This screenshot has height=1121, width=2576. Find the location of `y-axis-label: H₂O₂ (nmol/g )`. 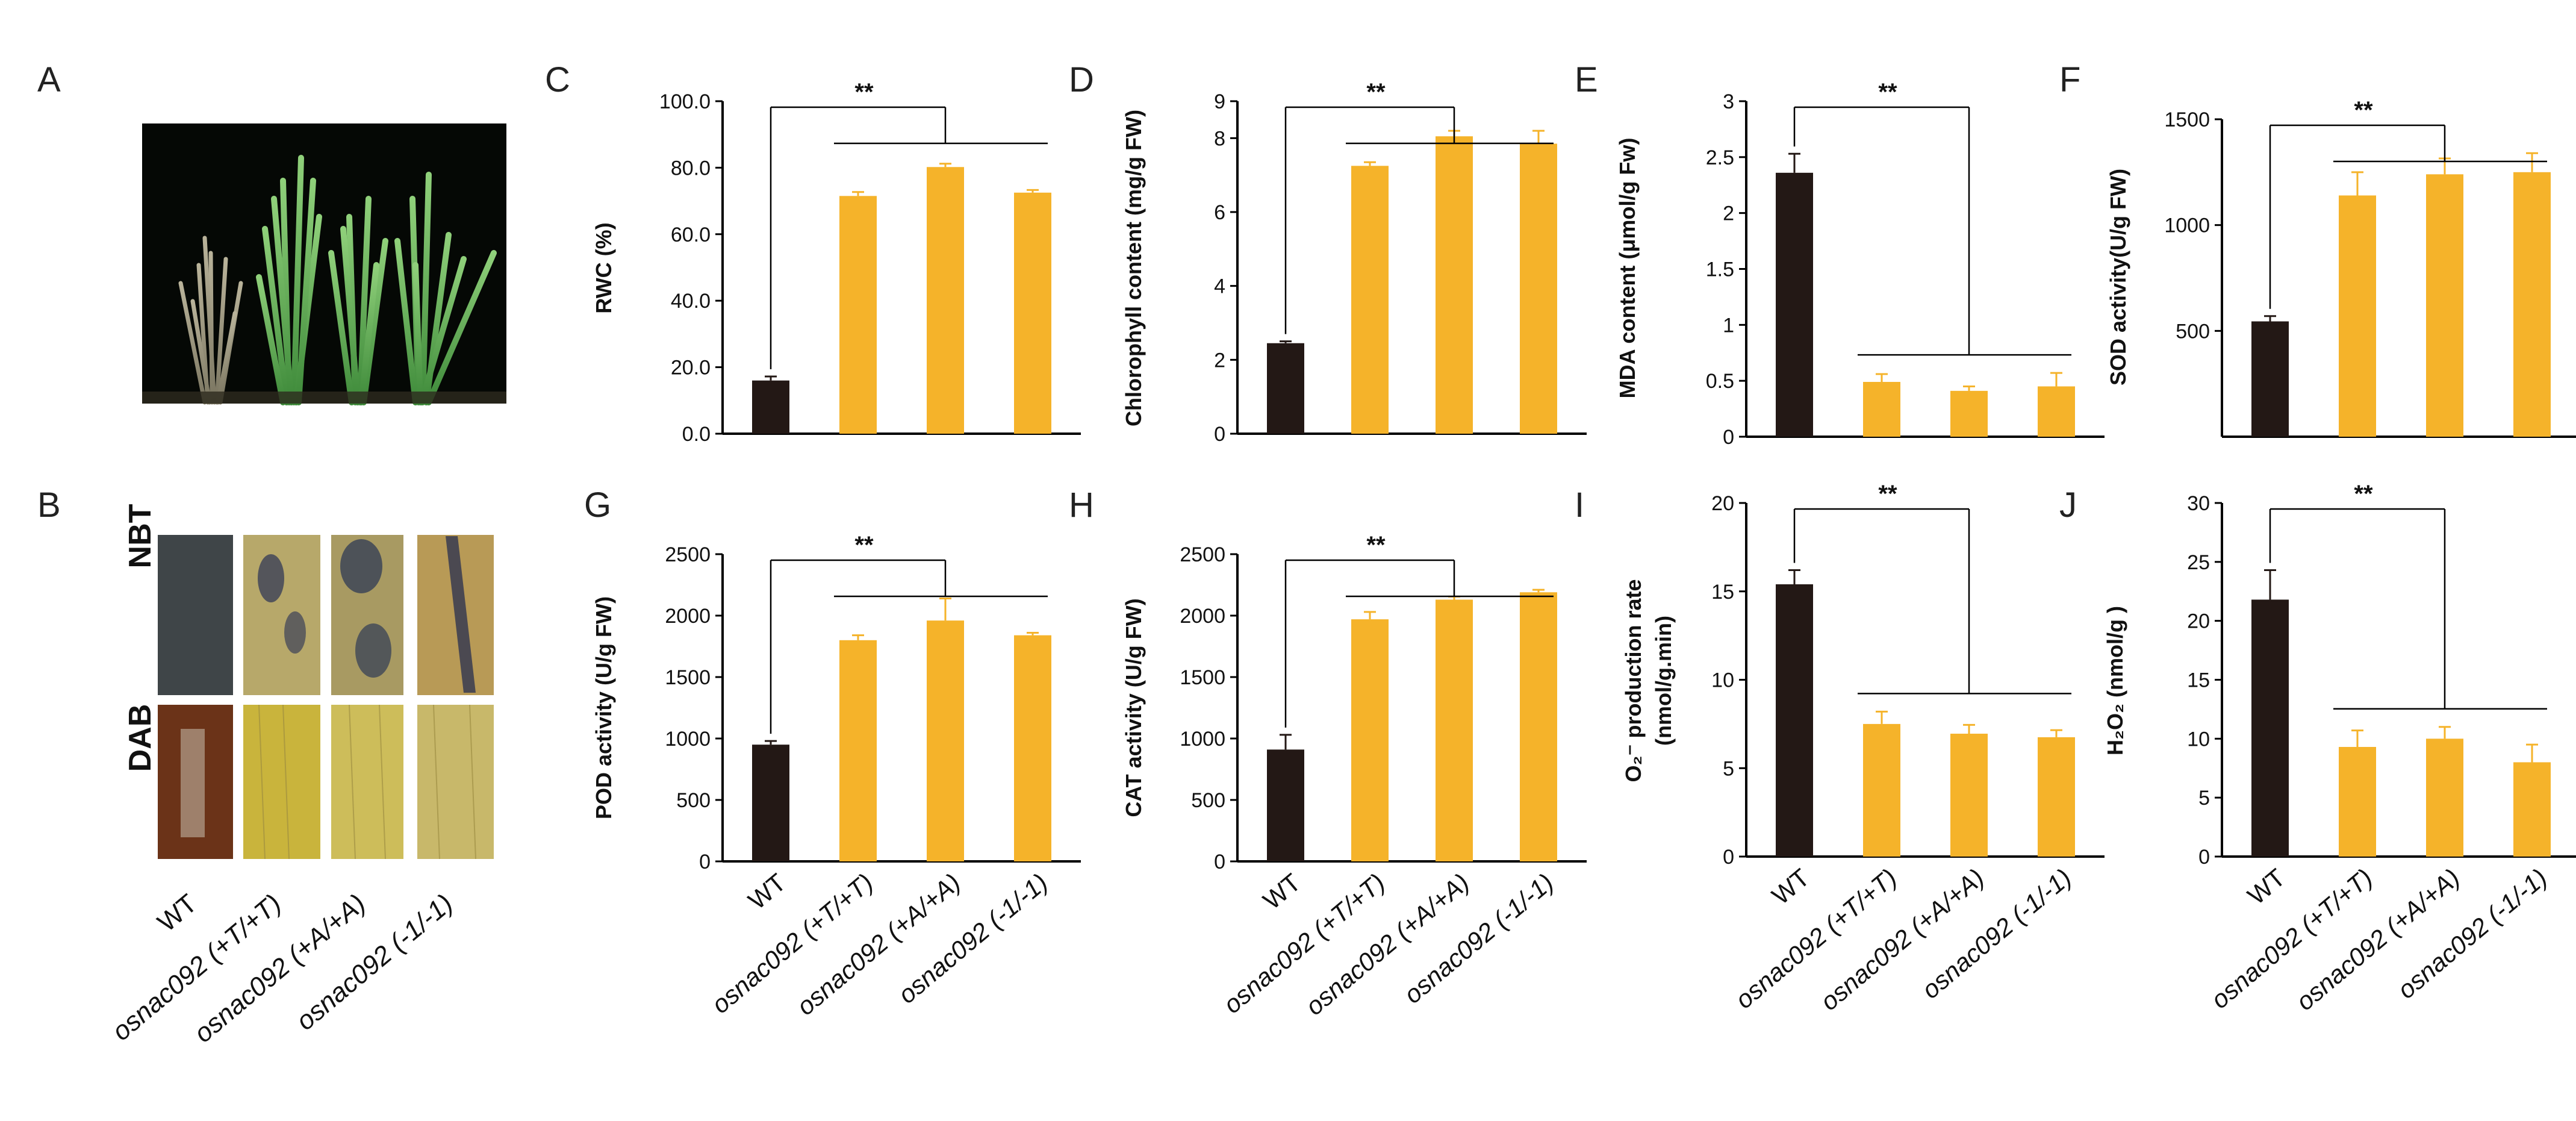

y-axis-label: H₂O₂ (nmol/g ) is located at coordinates (2115, 681).